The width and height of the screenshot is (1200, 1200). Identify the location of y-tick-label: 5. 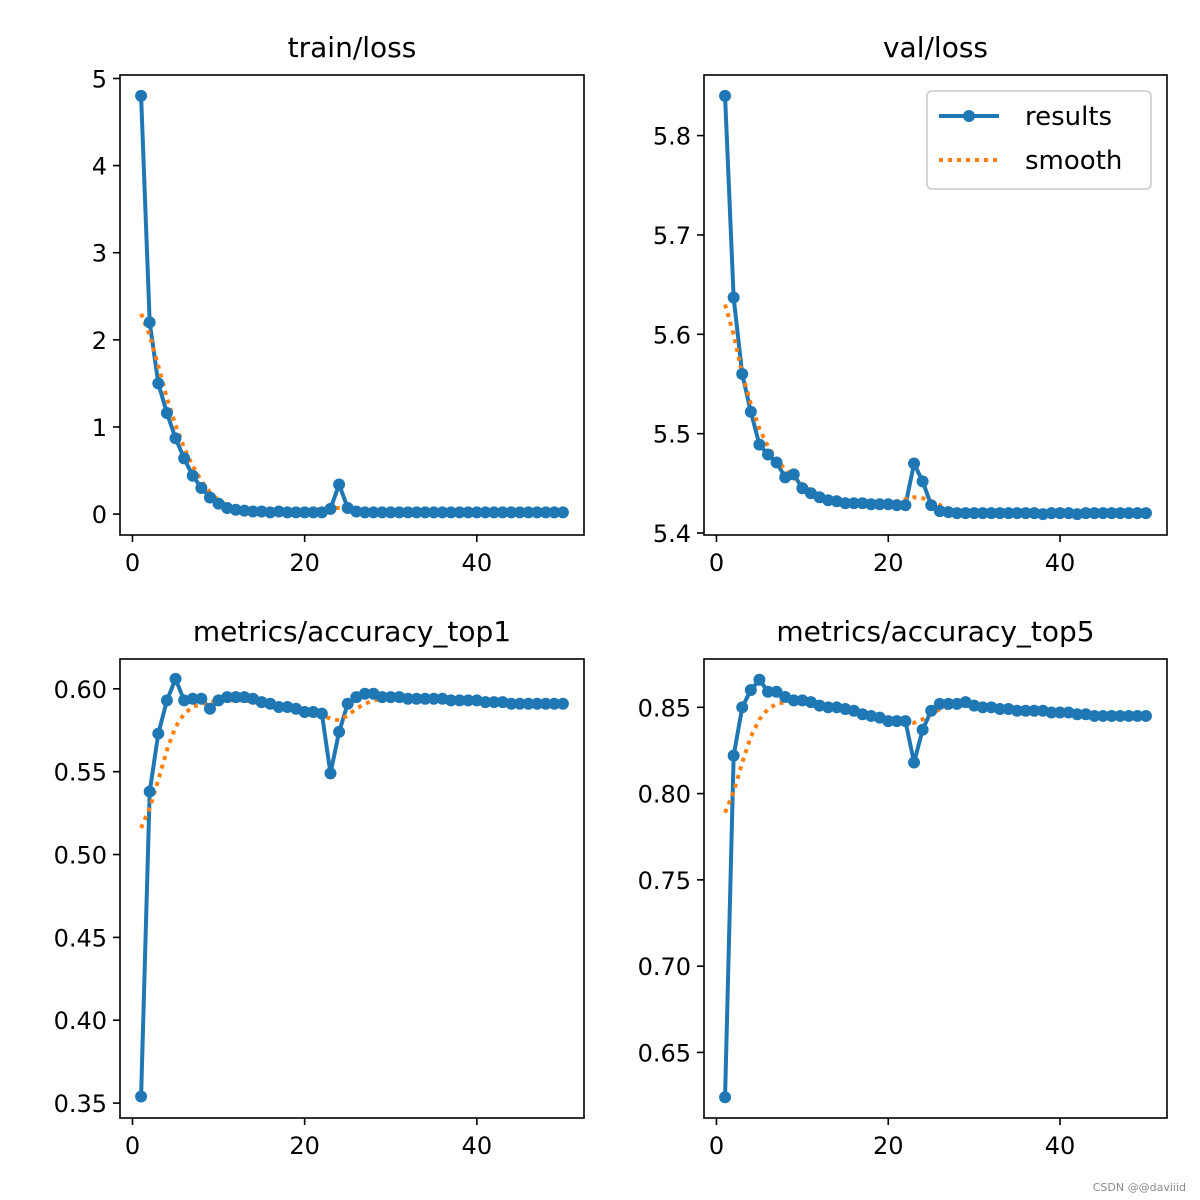
(99, 79).